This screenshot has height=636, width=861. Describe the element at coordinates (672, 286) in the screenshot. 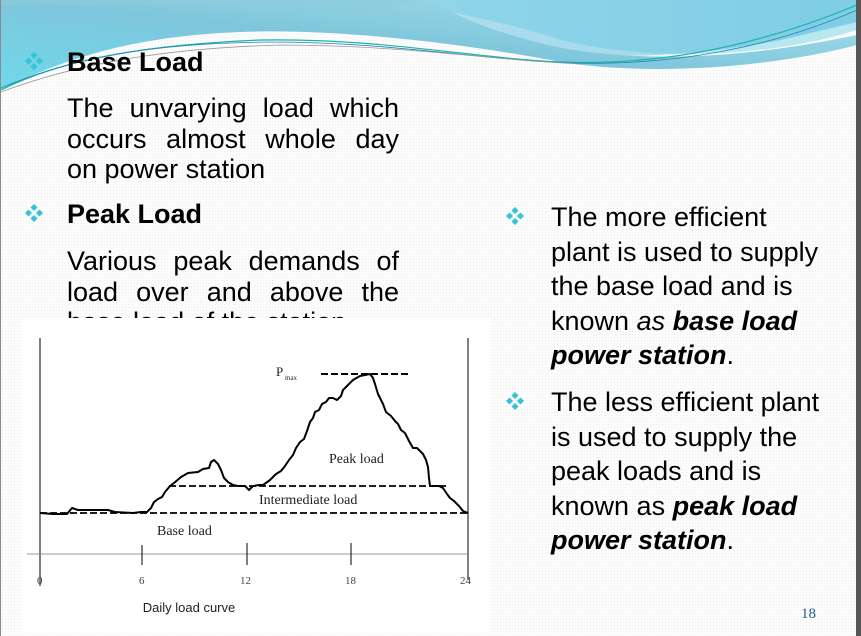

I see `text-line: the base load and is` at that location.